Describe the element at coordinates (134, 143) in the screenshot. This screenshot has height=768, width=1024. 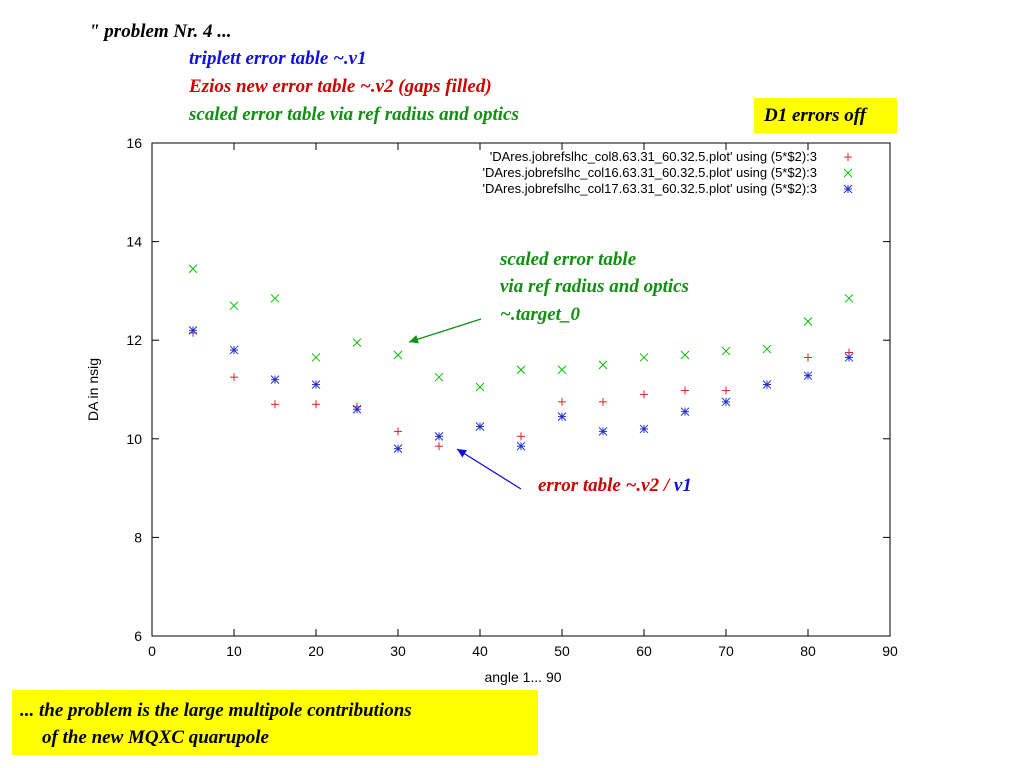
I see `y-tick-label: 16` at that location.